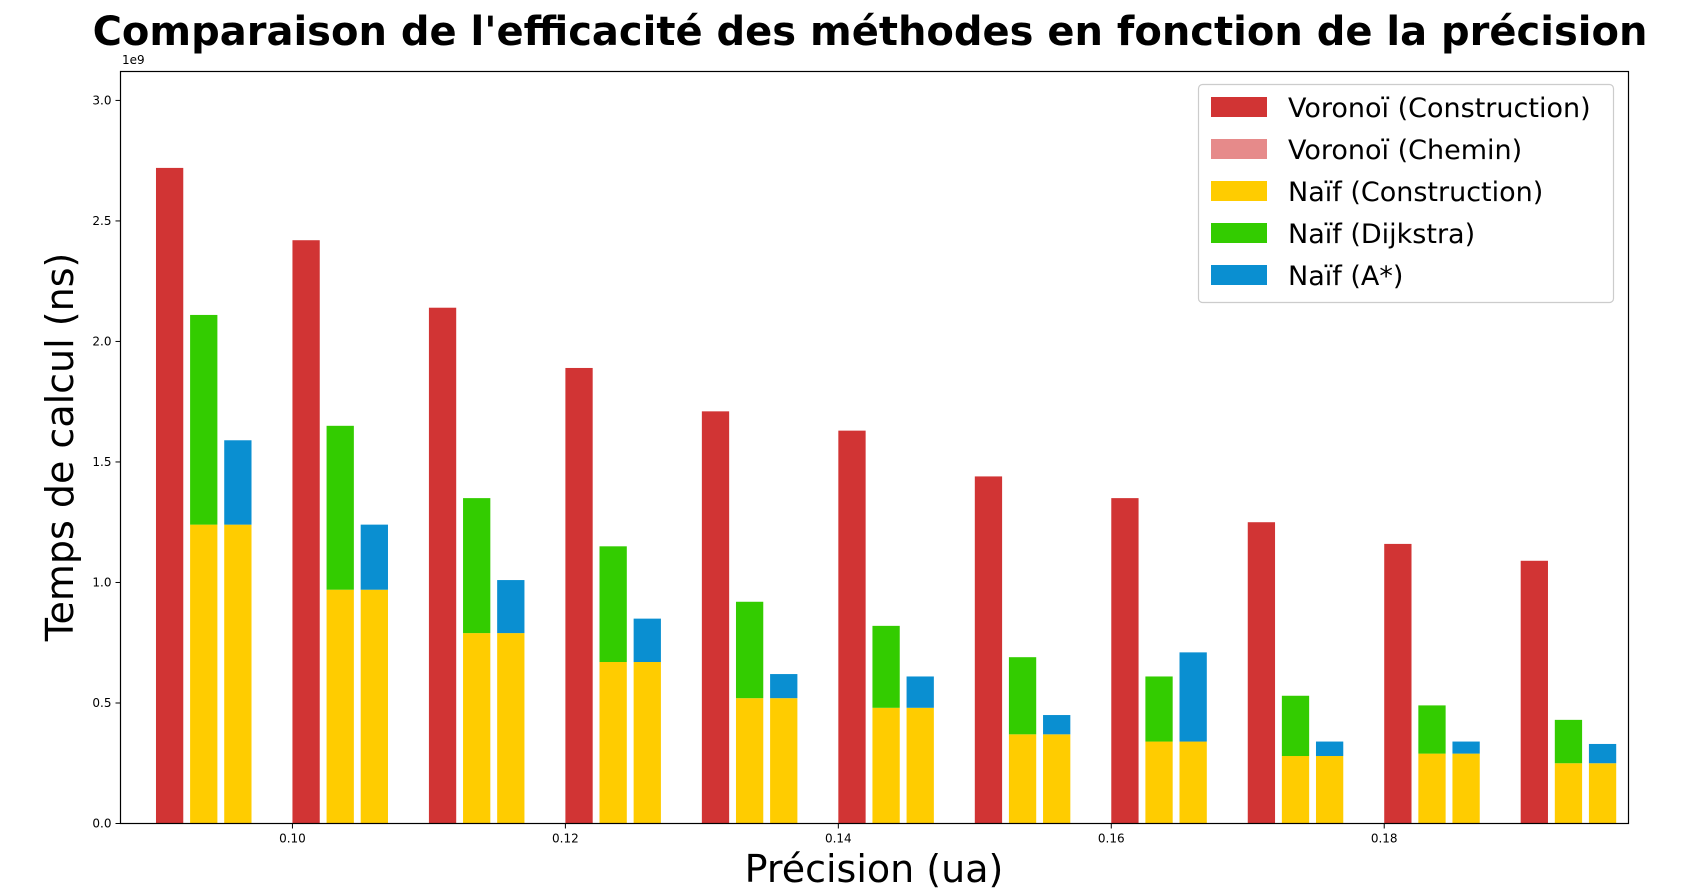 This screenshot has width=1704, height=894. What do you see at coordinates (1439, 108) in the screenshot?
I see `legend-label-voronoi-construction: Voronoï (Construction)` at bounding box center [1439, 108].